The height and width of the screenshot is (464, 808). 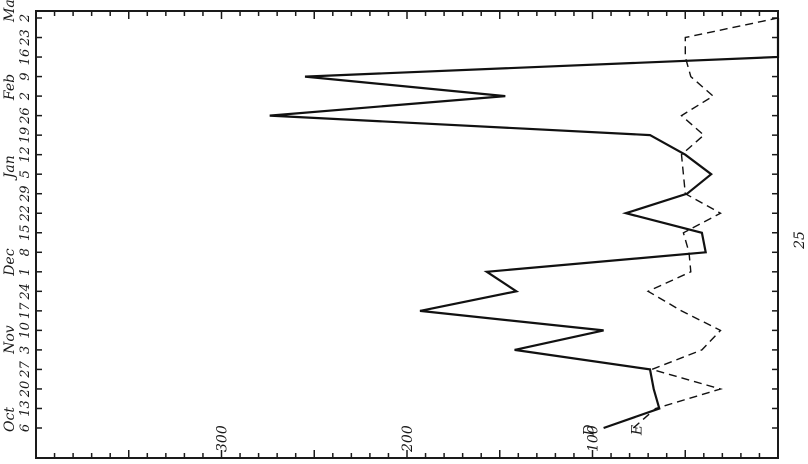 What do you see at coordinates (25, 272) in the screenshot?
I see `date-label: 1` at bounding box center [25, 272].